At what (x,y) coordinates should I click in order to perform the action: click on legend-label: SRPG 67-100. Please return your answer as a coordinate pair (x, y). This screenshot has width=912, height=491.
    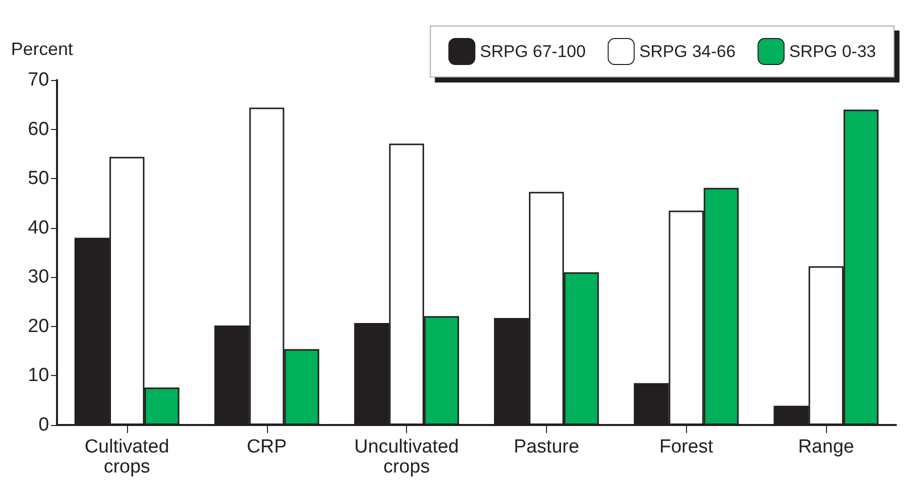
    Looking at the image, I should click on (533, 51).